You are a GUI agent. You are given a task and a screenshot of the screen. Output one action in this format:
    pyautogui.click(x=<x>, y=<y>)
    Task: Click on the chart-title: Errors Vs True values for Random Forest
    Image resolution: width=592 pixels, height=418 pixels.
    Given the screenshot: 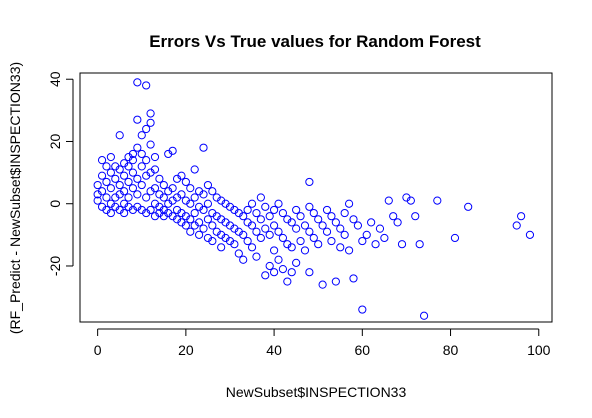 What is the action you would take?
    pyautogui.click(x=315, y=41)
    